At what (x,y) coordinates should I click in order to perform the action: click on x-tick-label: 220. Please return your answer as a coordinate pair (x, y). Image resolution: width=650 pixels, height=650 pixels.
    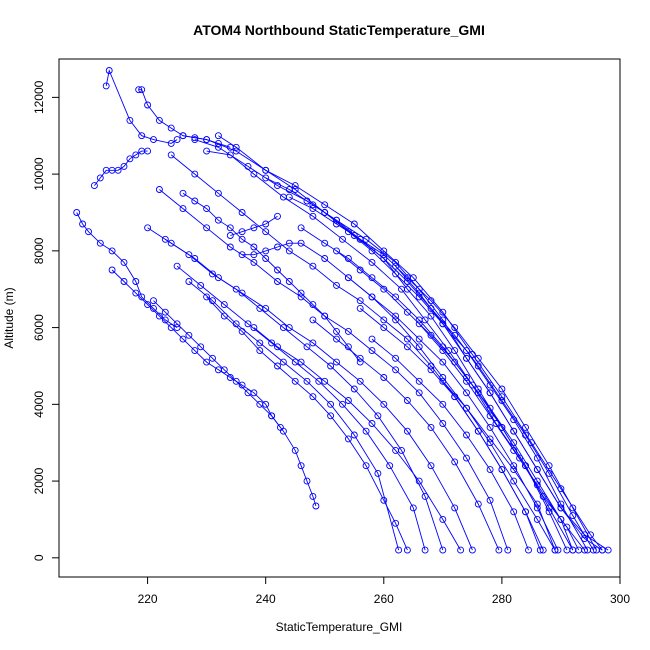
    Looking at the image, I should click on (148, 599).